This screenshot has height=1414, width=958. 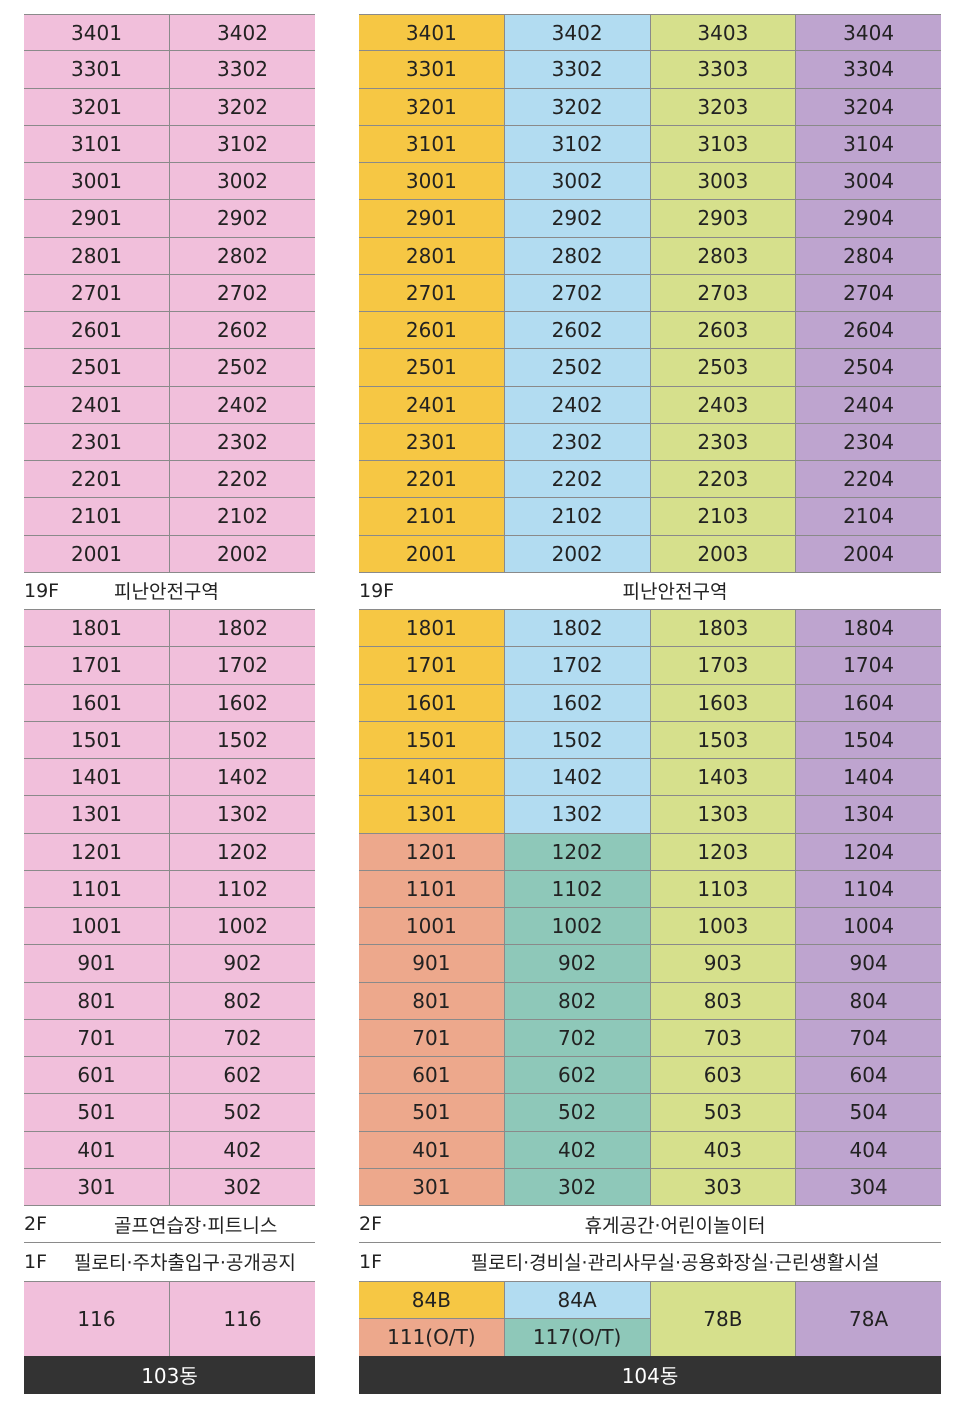 What do you see at coordinates (431, 1337) in the screenshot?
I see `type-label: 111(O/T)` at bounding box center [431, 1337].